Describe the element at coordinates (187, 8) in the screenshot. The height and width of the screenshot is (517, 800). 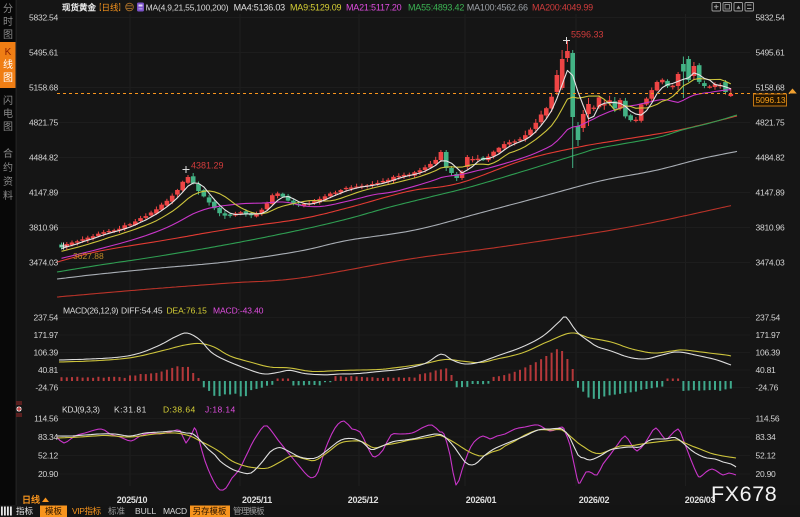
I see `svg-text: MA(4,9,21,55,100,200)` at that location.